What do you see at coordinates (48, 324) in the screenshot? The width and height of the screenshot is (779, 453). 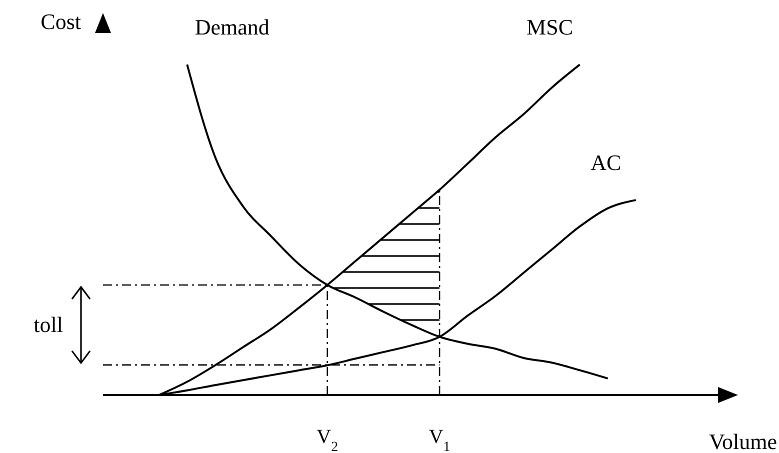 I see `text: toll` at bounding box center [48, 324].